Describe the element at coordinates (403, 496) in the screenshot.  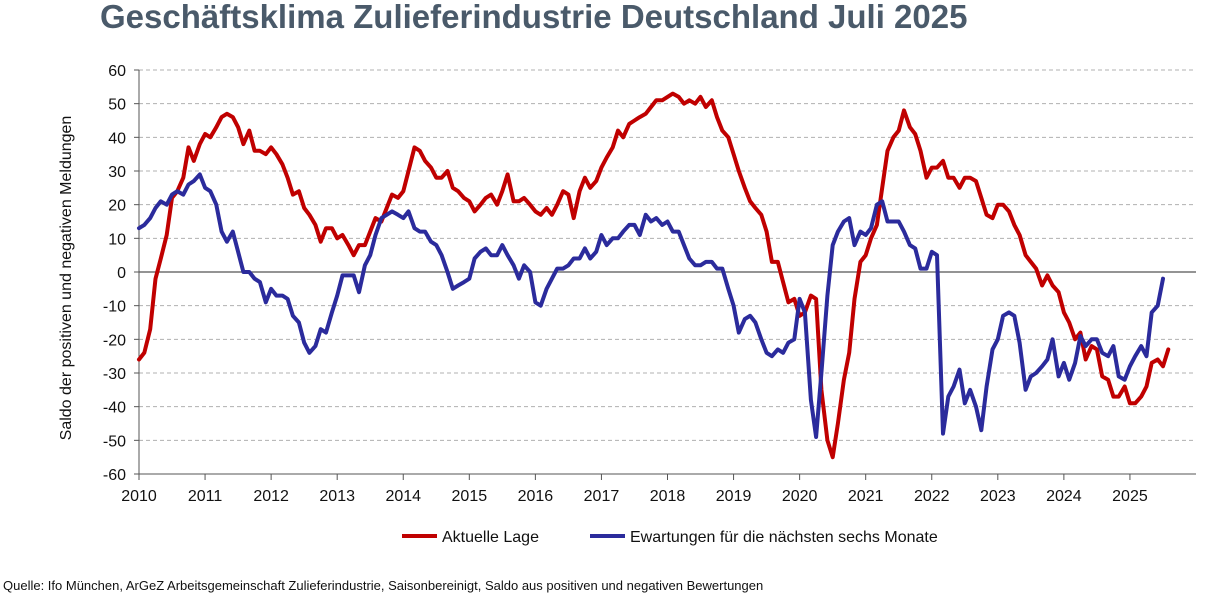
I see `x-tick-label: 2014` at that location.